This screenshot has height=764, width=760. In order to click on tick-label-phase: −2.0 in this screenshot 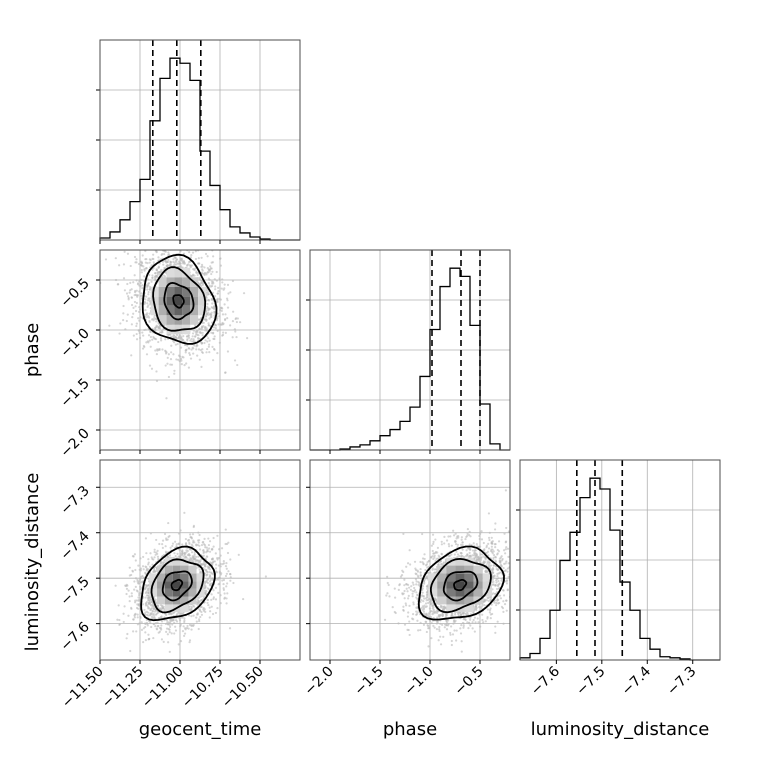, I will do `click(74, 443)`.